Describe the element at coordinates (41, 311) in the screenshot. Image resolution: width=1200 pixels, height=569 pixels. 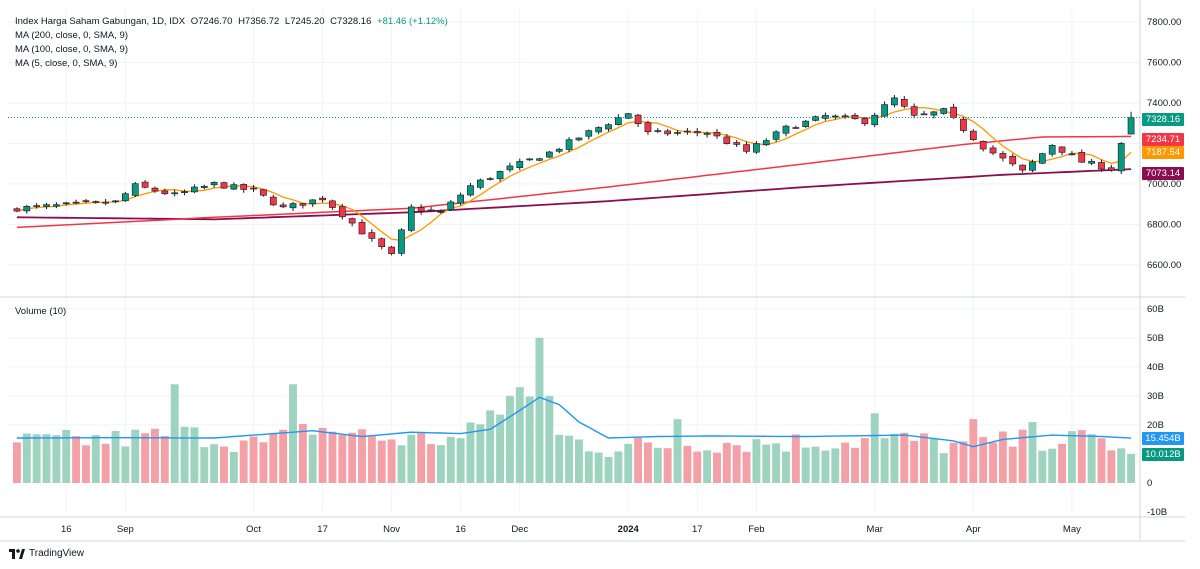
I see `volume-legend: Volume (10)` at that location.